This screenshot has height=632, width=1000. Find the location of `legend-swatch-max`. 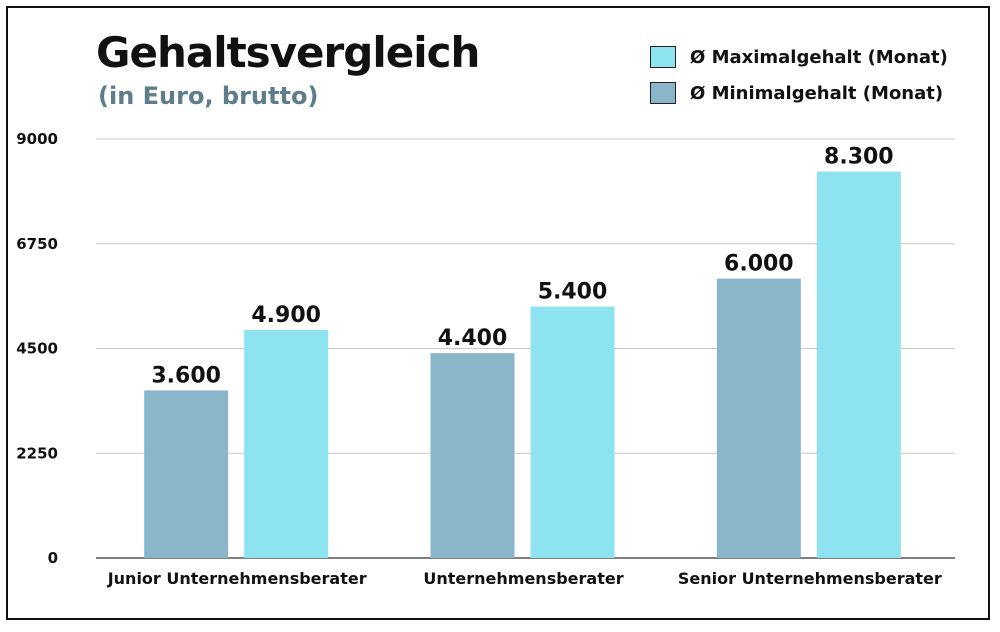

legend-swatch-max is located at coordinates (663, 57).